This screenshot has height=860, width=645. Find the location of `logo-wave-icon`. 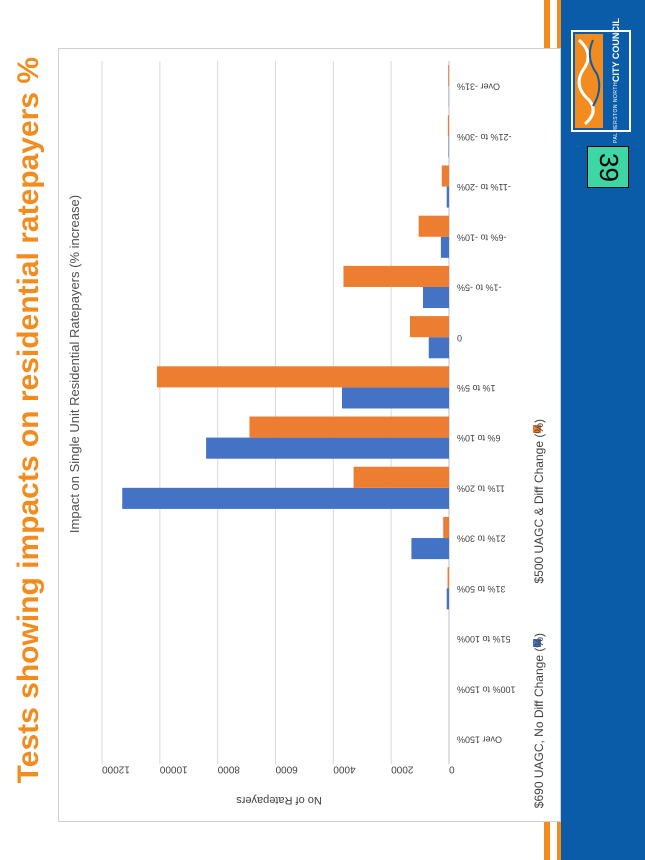

logo-wave-icon is located at coordinates (589, 82).